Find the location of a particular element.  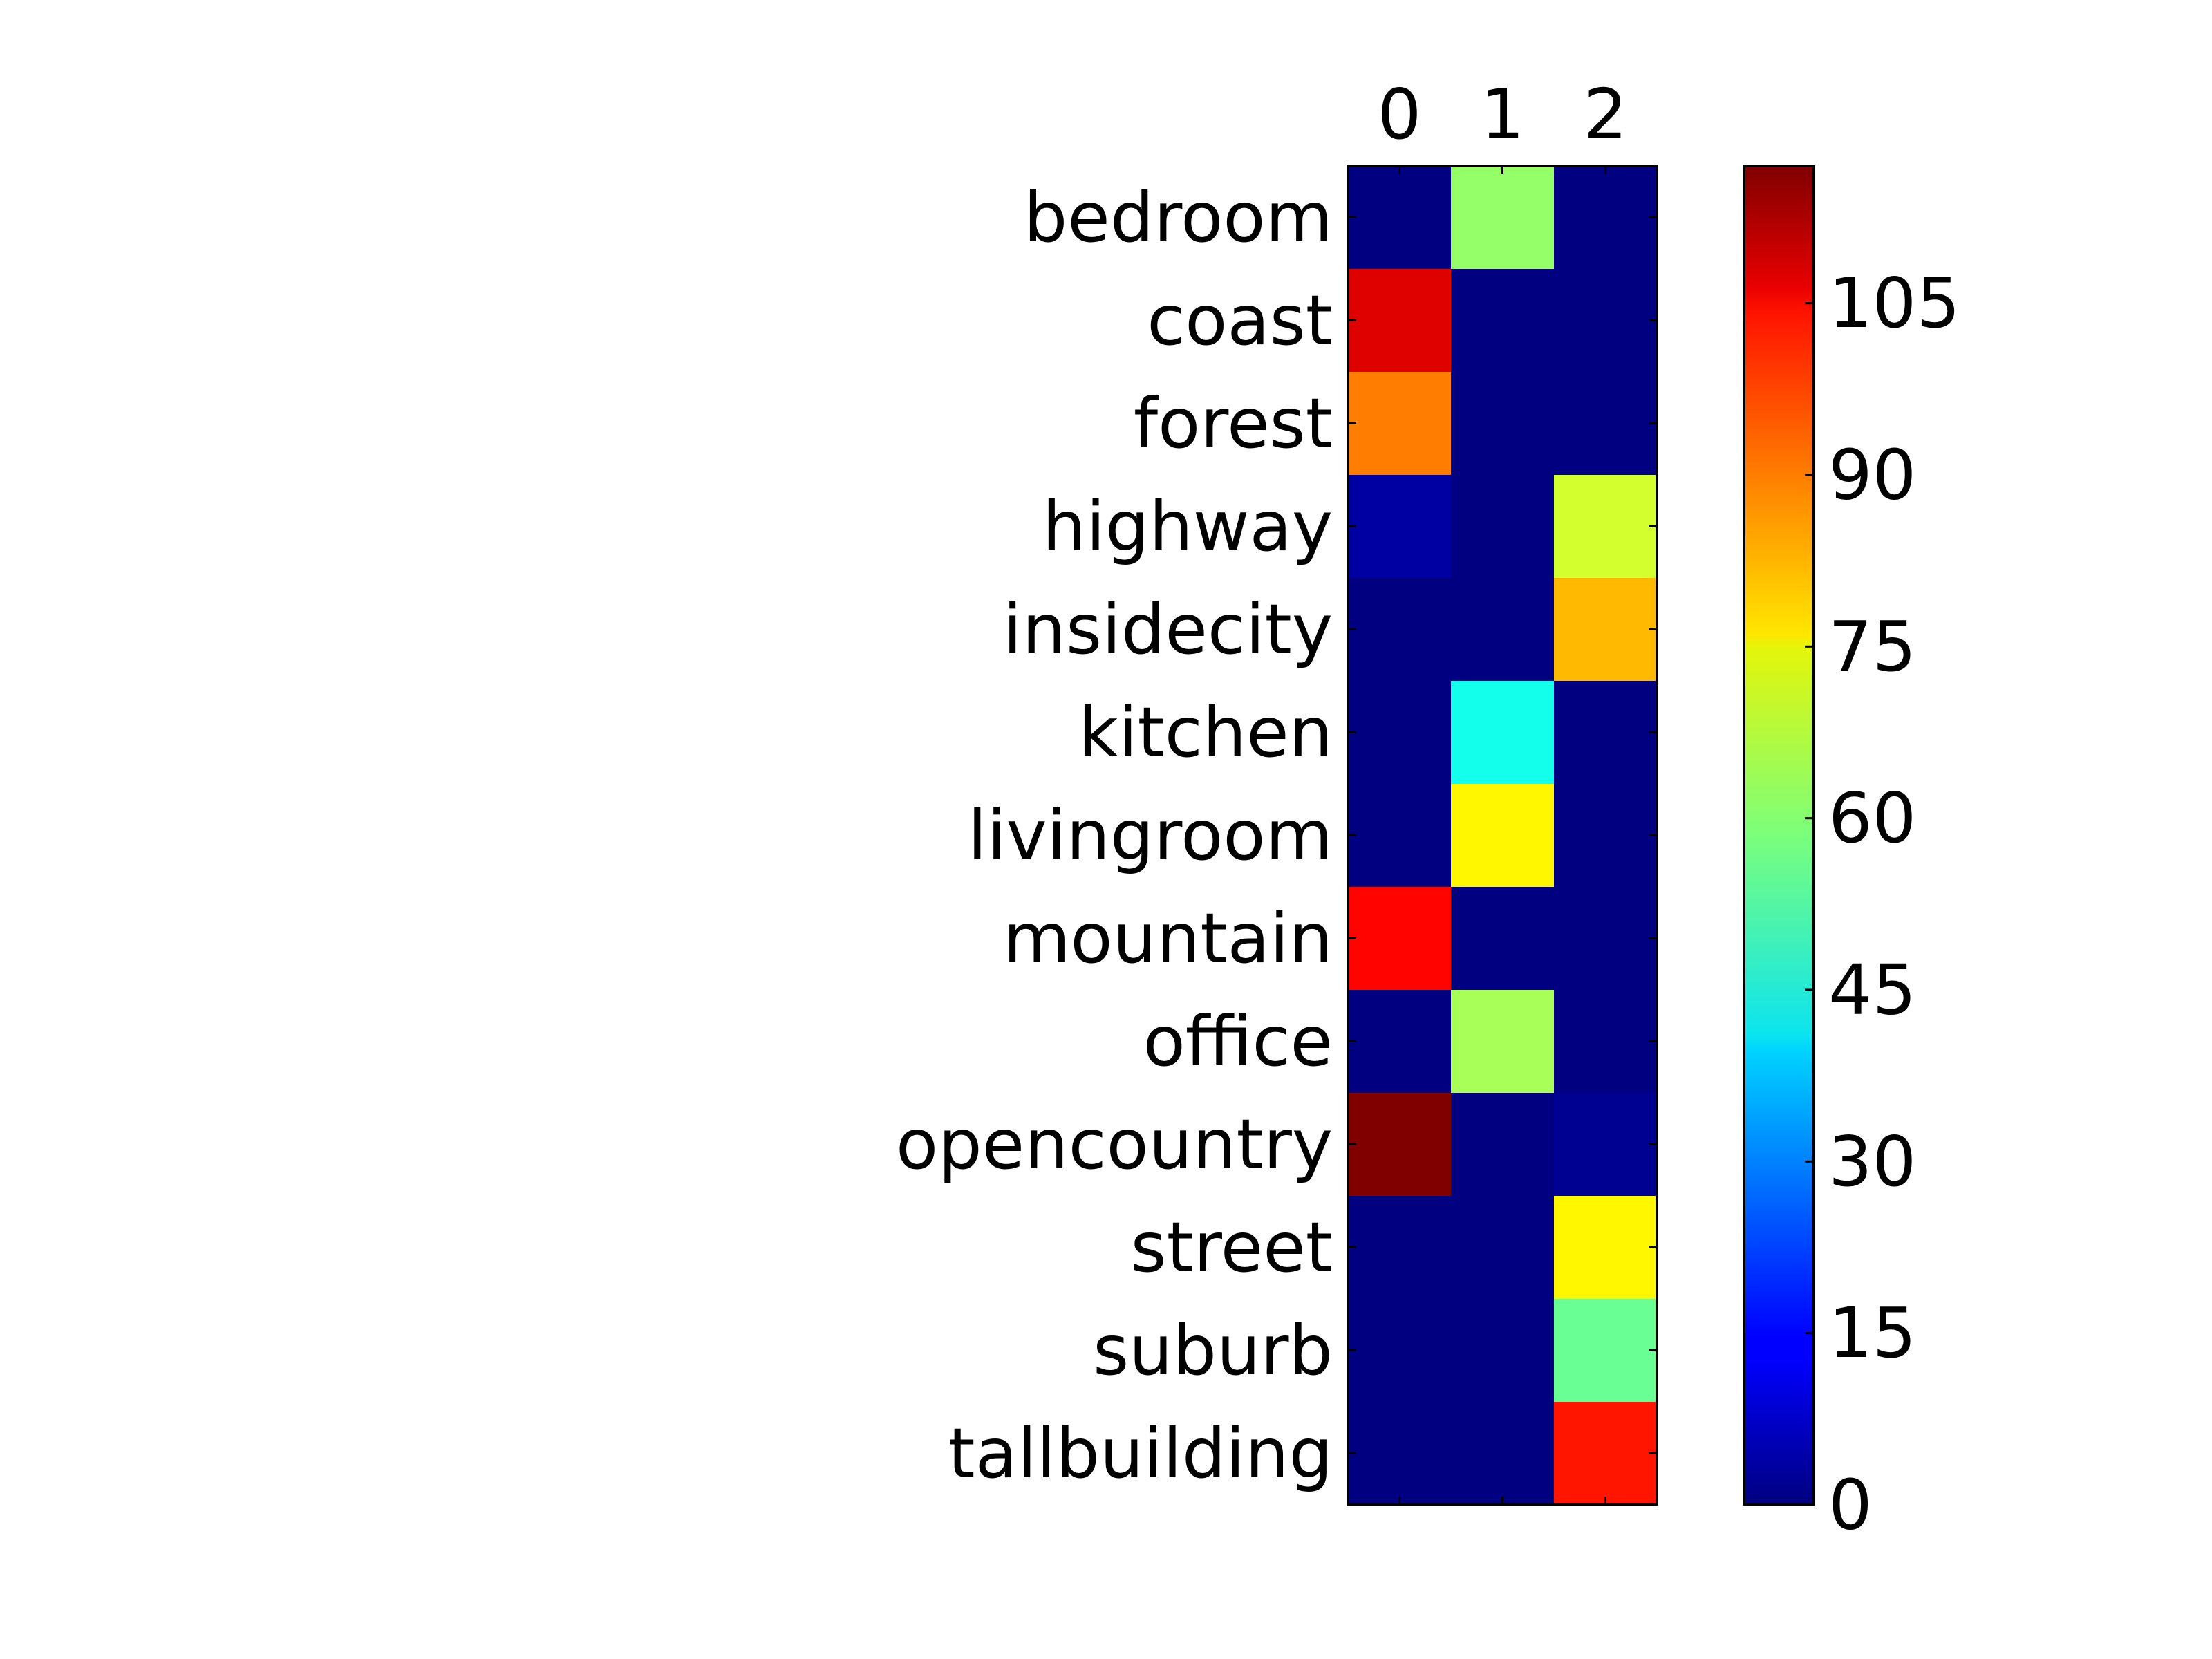

colorbar-tick-label: 75 is located at coordinates (1872, 646).